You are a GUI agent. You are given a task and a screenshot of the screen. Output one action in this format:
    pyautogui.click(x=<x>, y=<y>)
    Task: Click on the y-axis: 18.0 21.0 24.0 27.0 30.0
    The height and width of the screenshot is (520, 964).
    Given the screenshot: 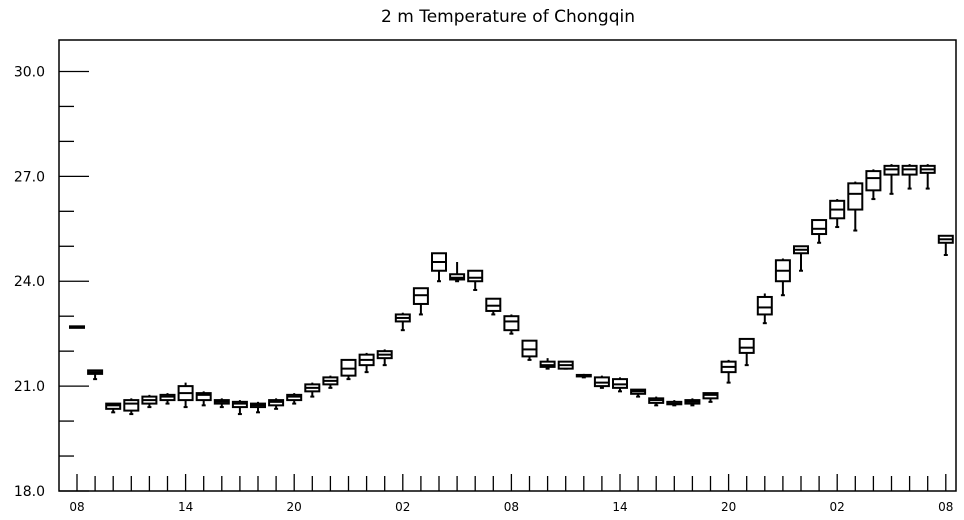 What is the action you would take?
    pyautogui.click(x=51, y=282)
    